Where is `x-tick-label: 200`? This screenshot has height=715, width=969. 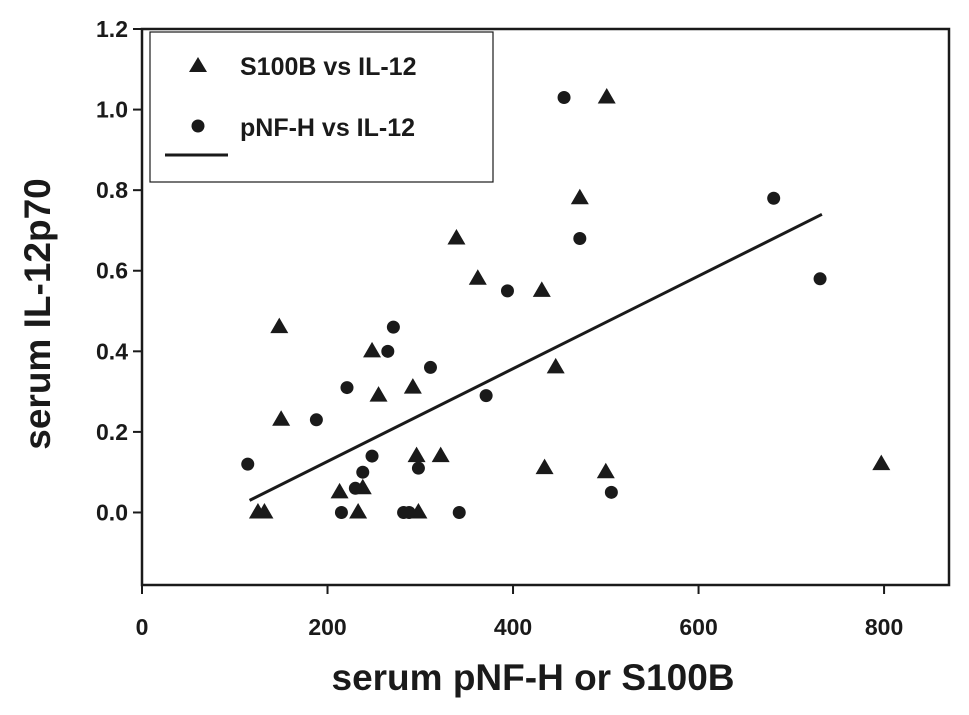
x-tick-label: 200 is located at coordinates (327, 627).